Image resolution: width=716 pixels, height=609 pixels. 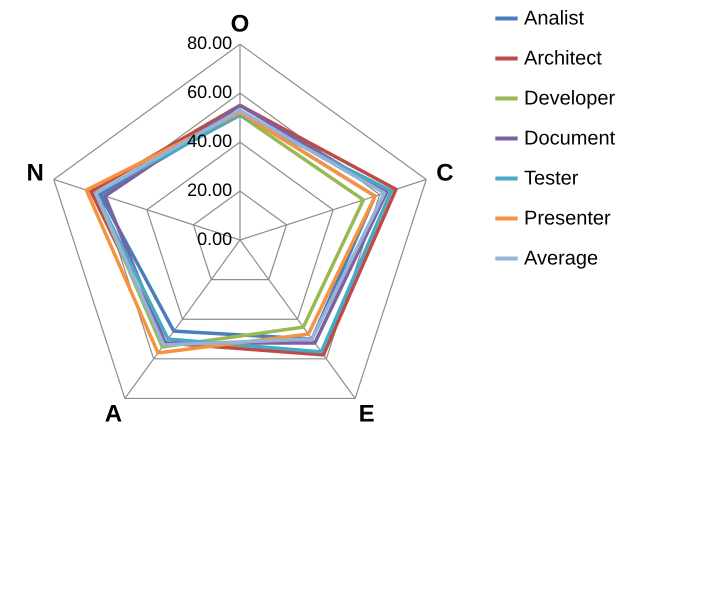 What do you see at coordinates (209, 43) in the screenshot?
I see `y-tick-label: 80.00` at bounding box center [209, 43].